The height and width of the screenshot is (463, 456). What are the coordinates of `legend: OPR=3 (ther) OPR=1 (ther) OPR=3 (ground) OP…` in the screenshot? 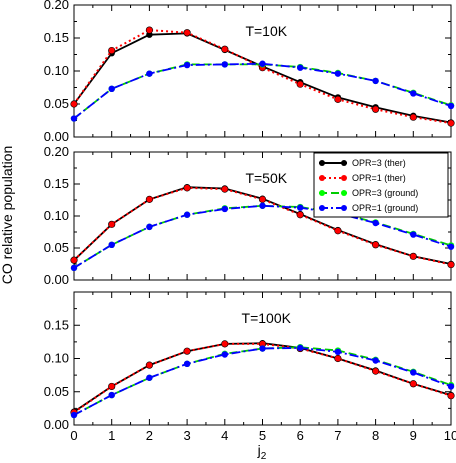 It's located at (381, 185).